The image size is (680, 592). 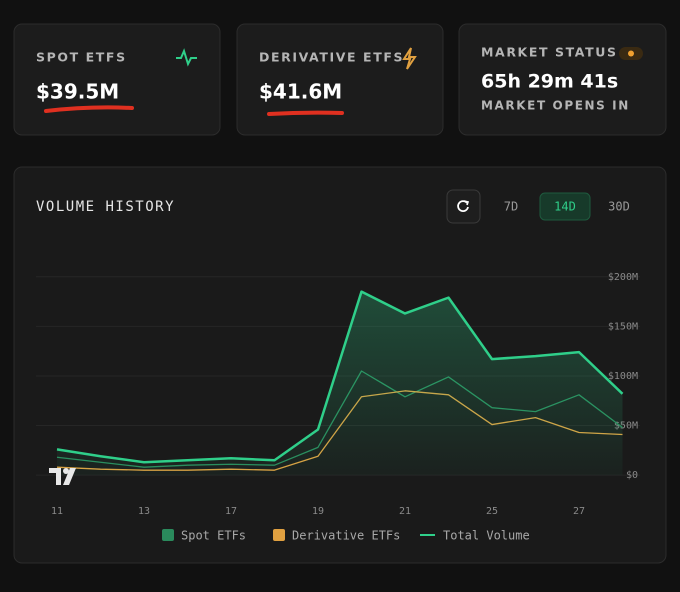 What do you see at coordinates (231, 511) in the screenshot?
I see `x-tick-label: 17` at bounding box center [231, 511].